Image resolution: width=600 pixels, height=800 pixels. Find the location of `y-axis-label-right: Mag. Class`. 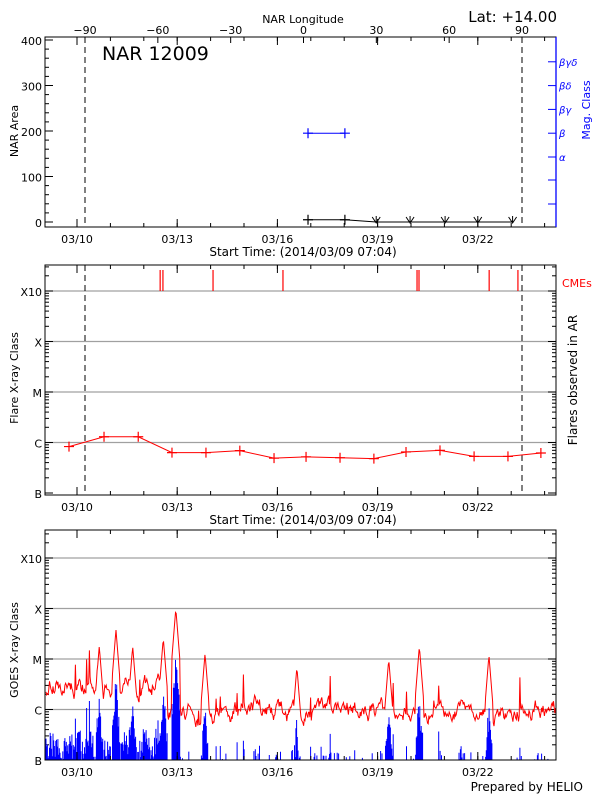

y-axis-label-right: Mag. Class is located at coordinates (586, 109).